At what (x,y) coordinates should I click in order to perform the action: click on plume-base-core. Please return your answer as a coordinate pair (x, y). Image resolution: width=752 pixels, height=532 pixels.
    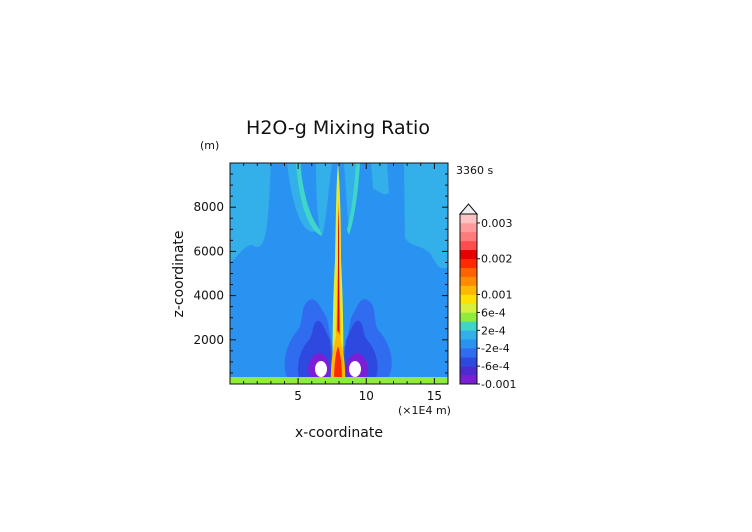
    Looking at the image, I should click on (338, 365).